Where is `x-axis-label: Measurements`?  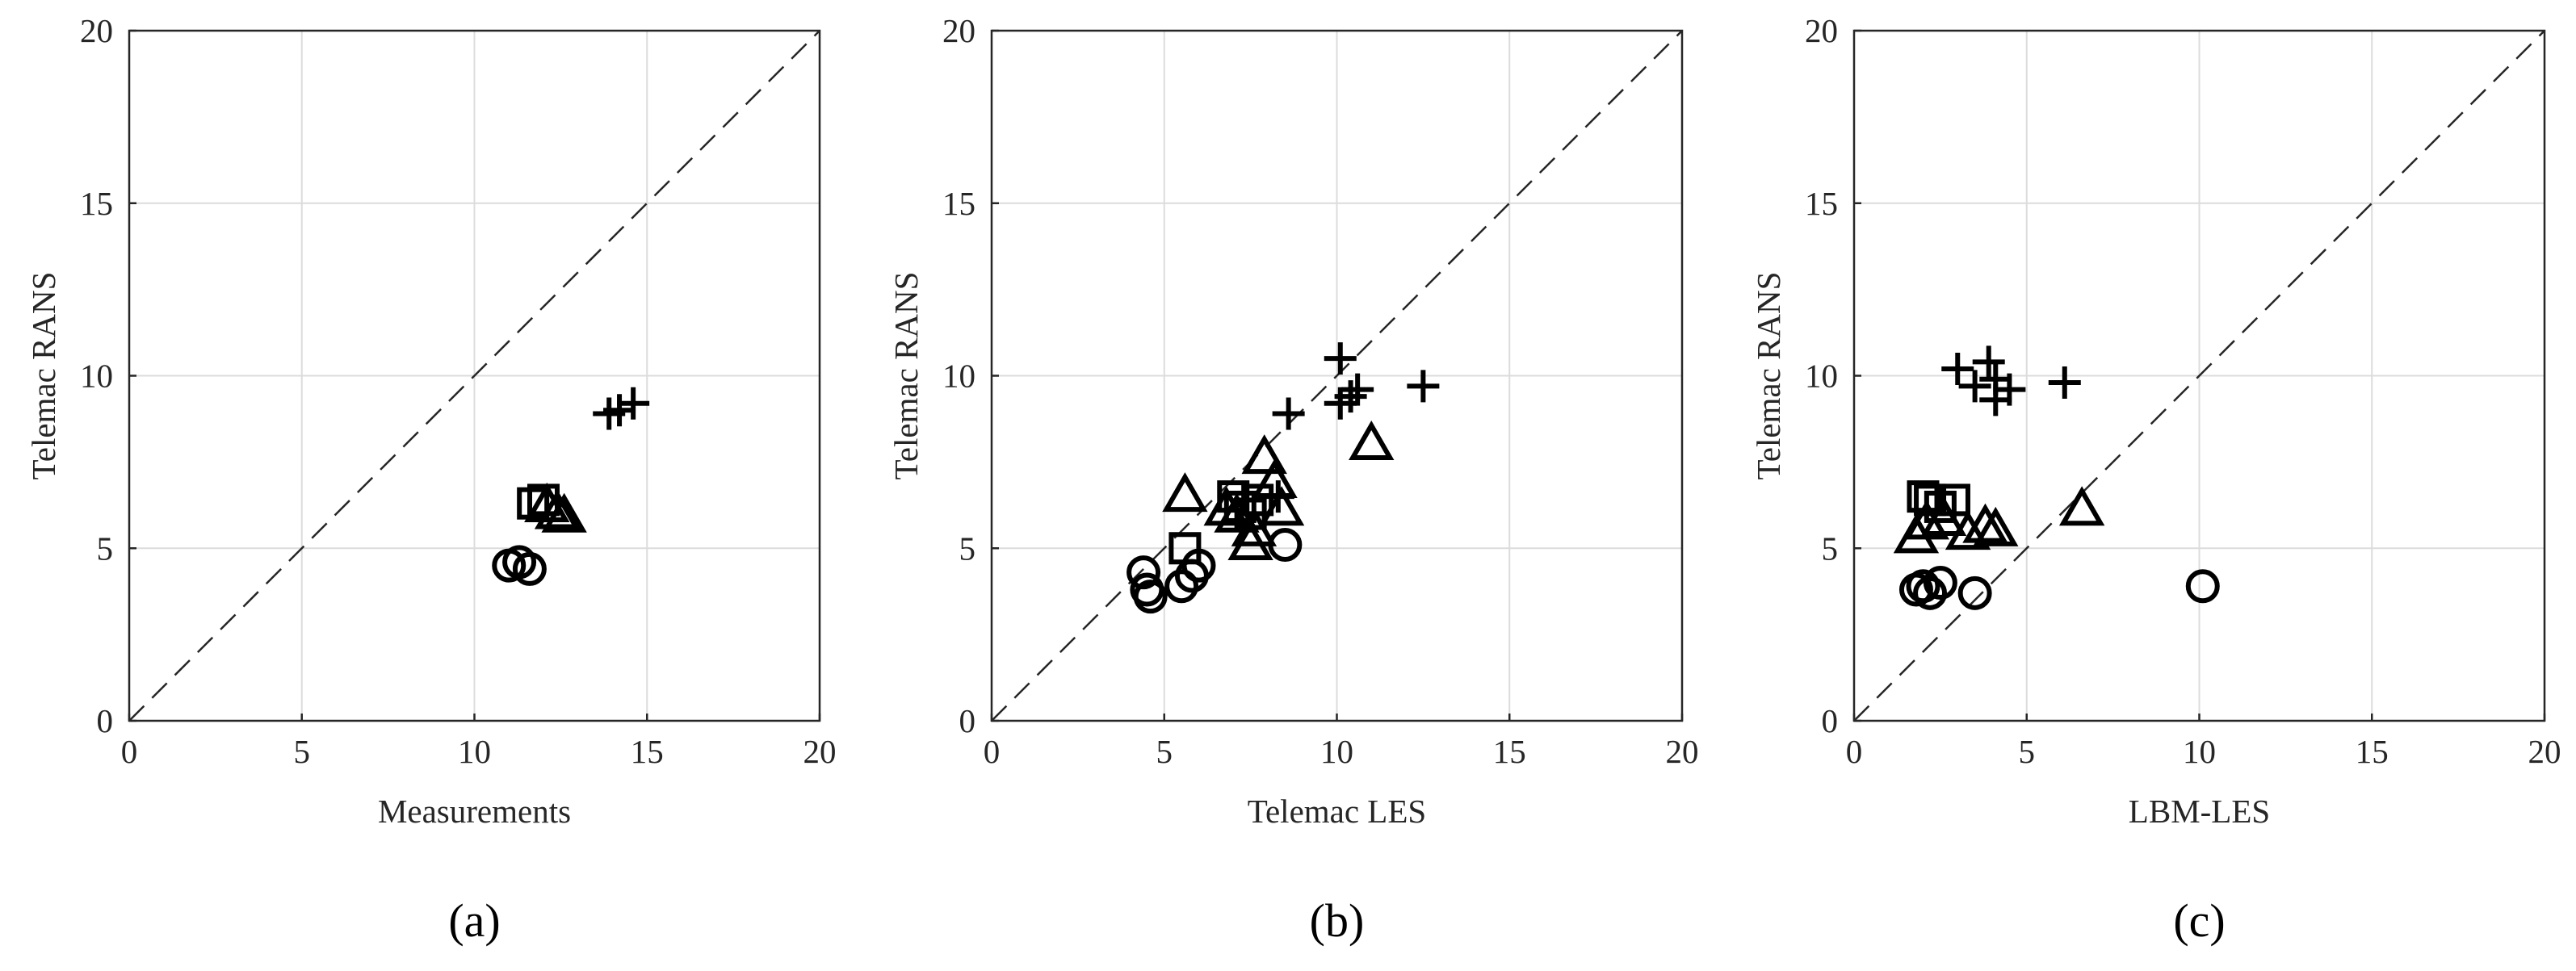 x-axis-label: Measurements is located at coordinates (474, 811).